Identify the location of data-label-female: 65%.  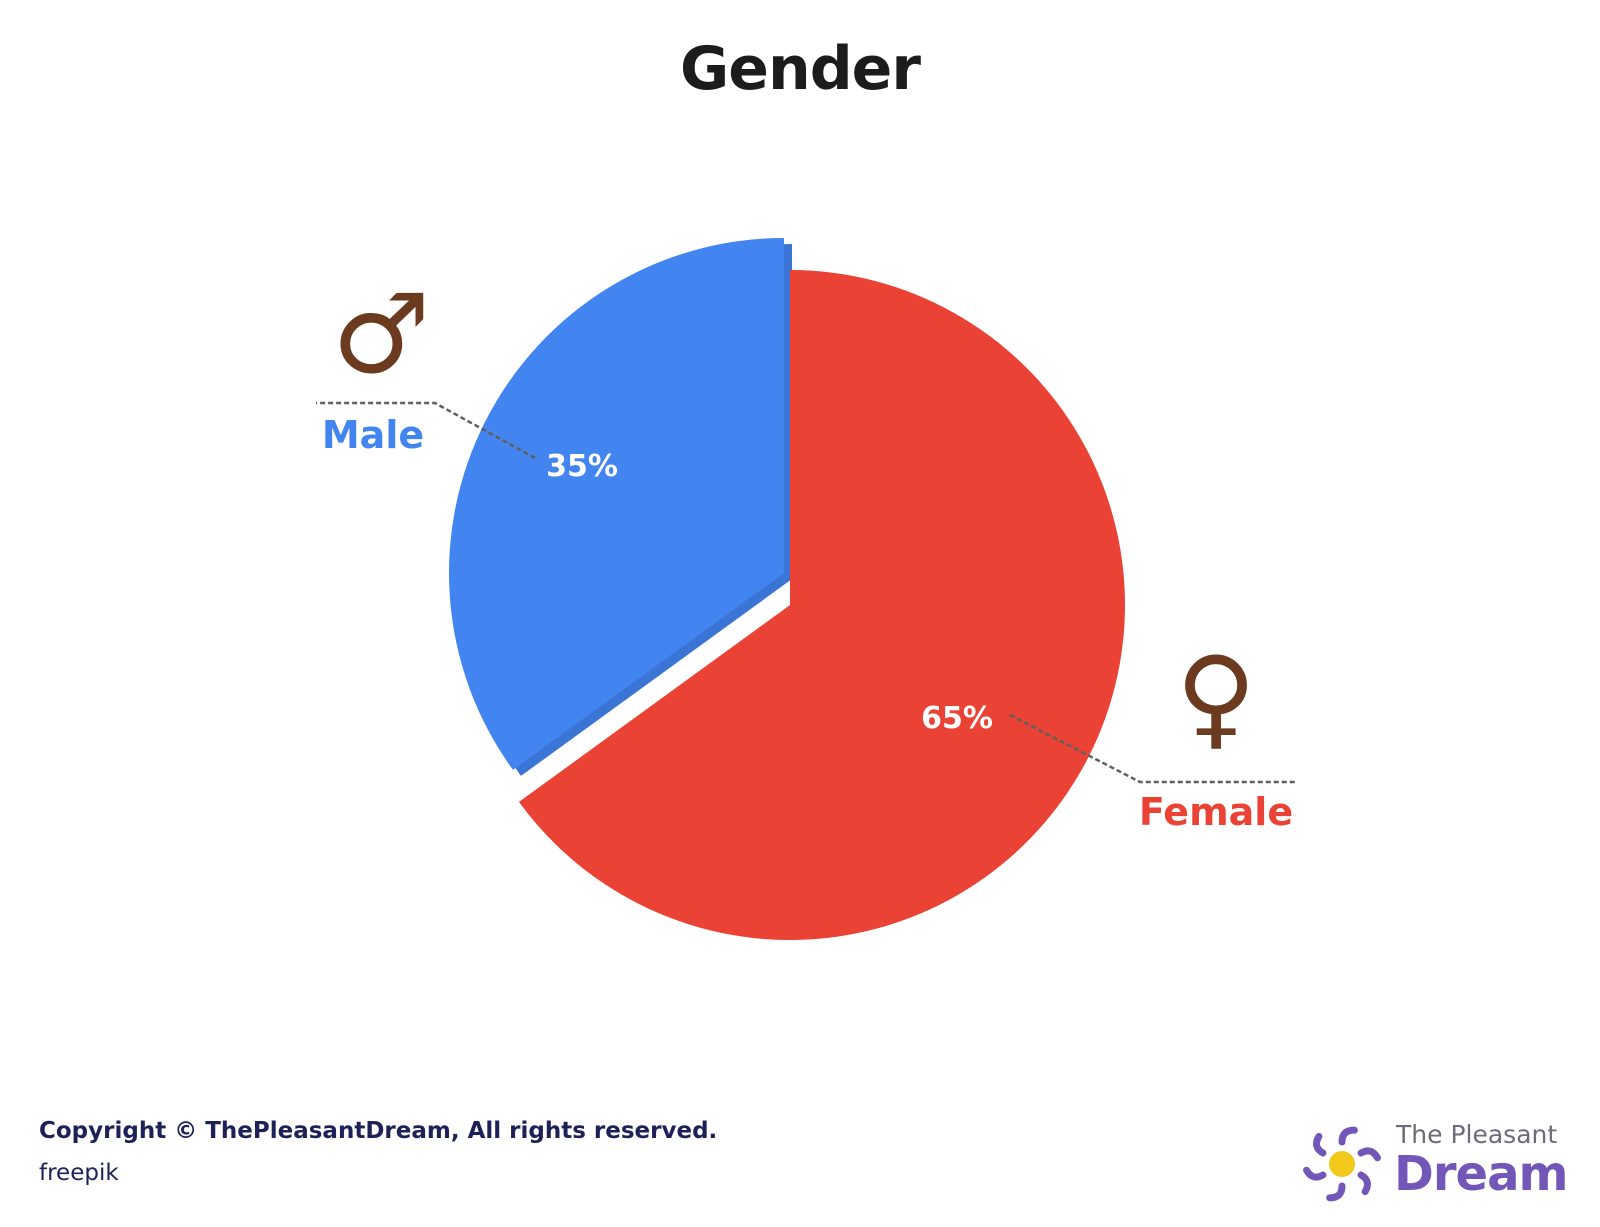
(957, 718).